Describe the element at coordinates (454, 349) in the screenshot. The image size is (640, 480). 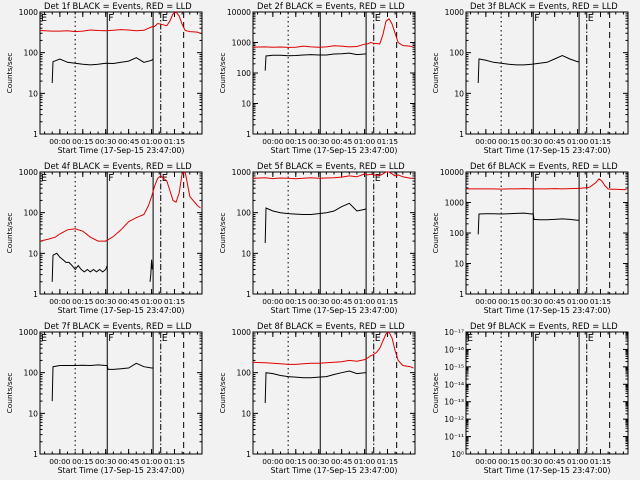
I see `y-tick-label: 10⁻¹⁶` at that location.